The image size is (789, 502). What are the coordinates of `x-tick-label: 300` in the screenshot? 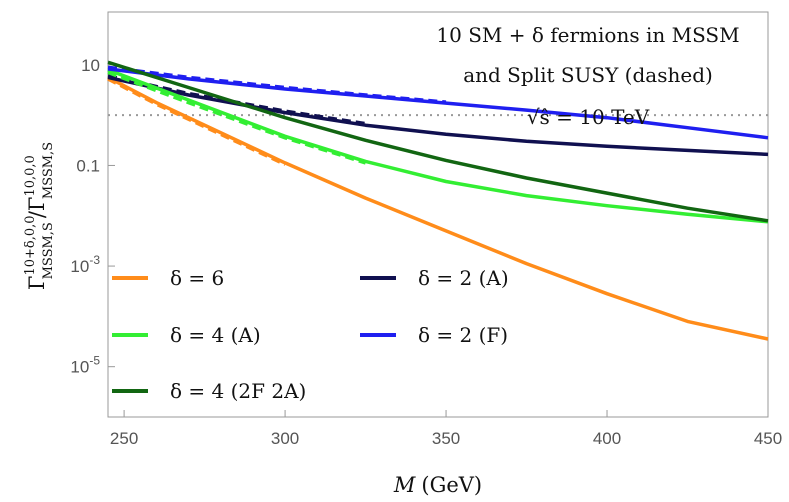 It's located at (285, 438).